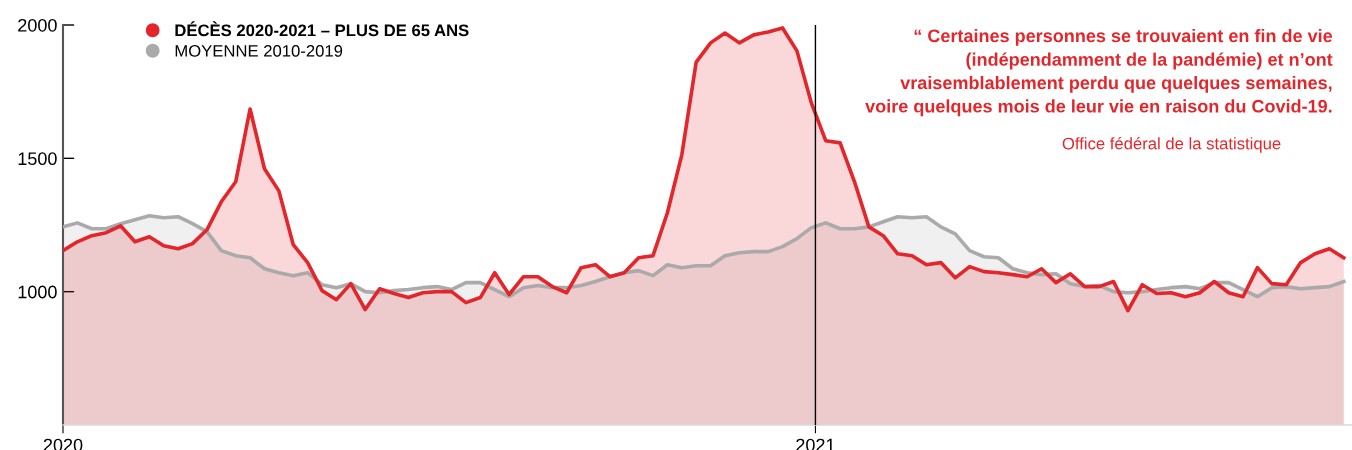 This screenshot has width=1352, height=450. Describe the element at coordinates (1099, 73) in the screenshot. I see `annotation: “ Certaines personnes se trouvaient en fin de vie (indépendamment de la pandémie) et n’ont vraisemblablement perdu que quelques semaines, voire quelques mois de leur vie en raison du Covid-19.` at that location.